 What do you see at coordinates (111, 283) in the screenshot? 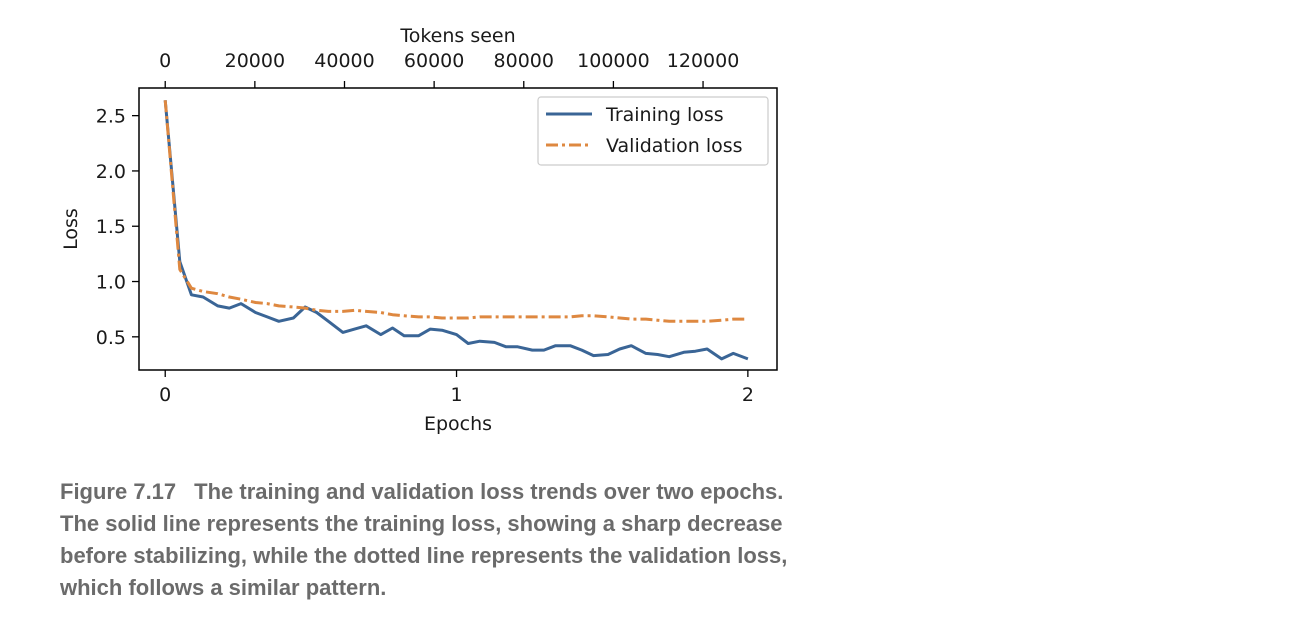
I see `y-tick-label: 1.0` at bounding box center [111, 283].